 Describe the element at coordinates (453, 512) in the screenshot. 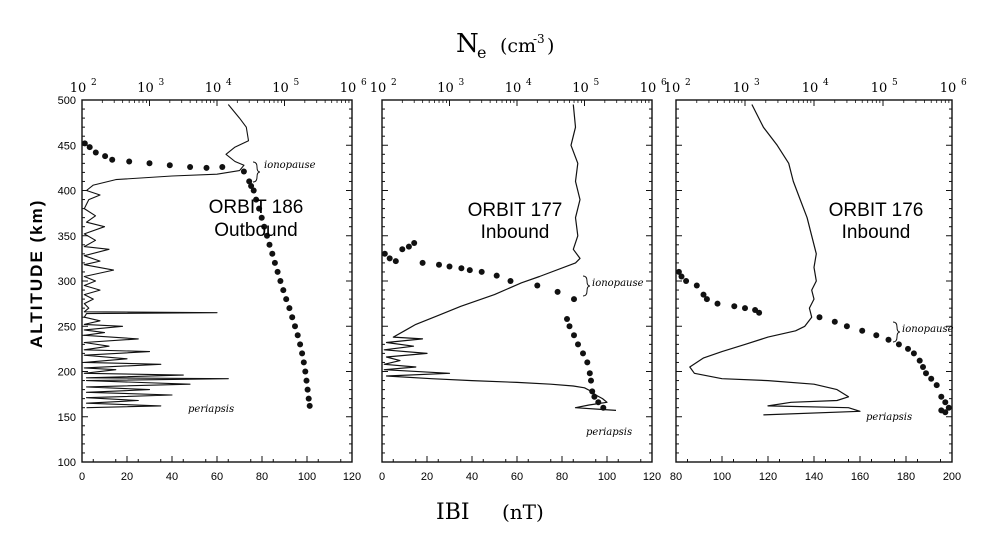

I see `bottom-axis-symbol: IBI` at that location.